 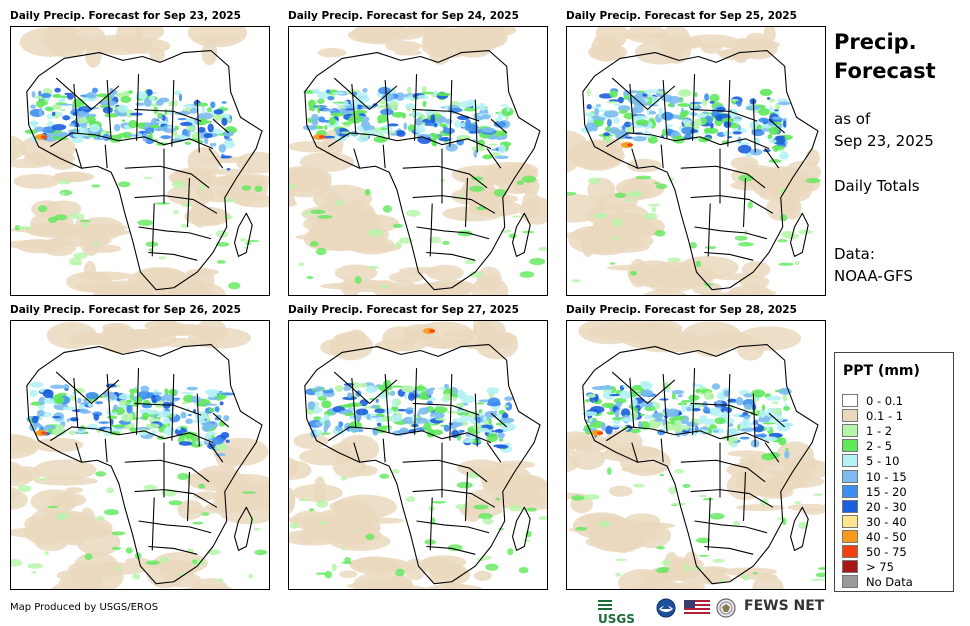 I want to click on legend-item: 20 - 30, so click(x=874, y=506).